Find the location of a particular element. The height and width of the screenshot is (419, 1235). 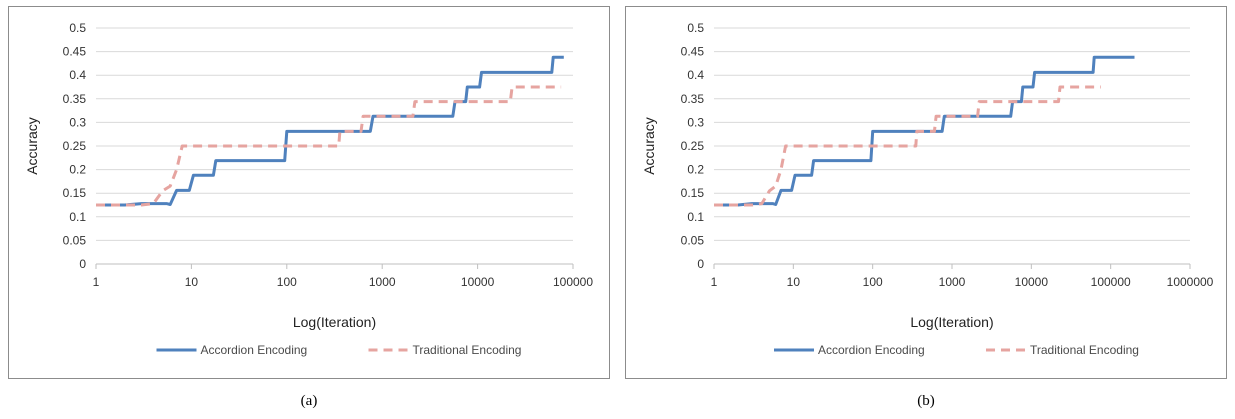

x-tick-label: 1000000 is located at coordinates (1190, 282).